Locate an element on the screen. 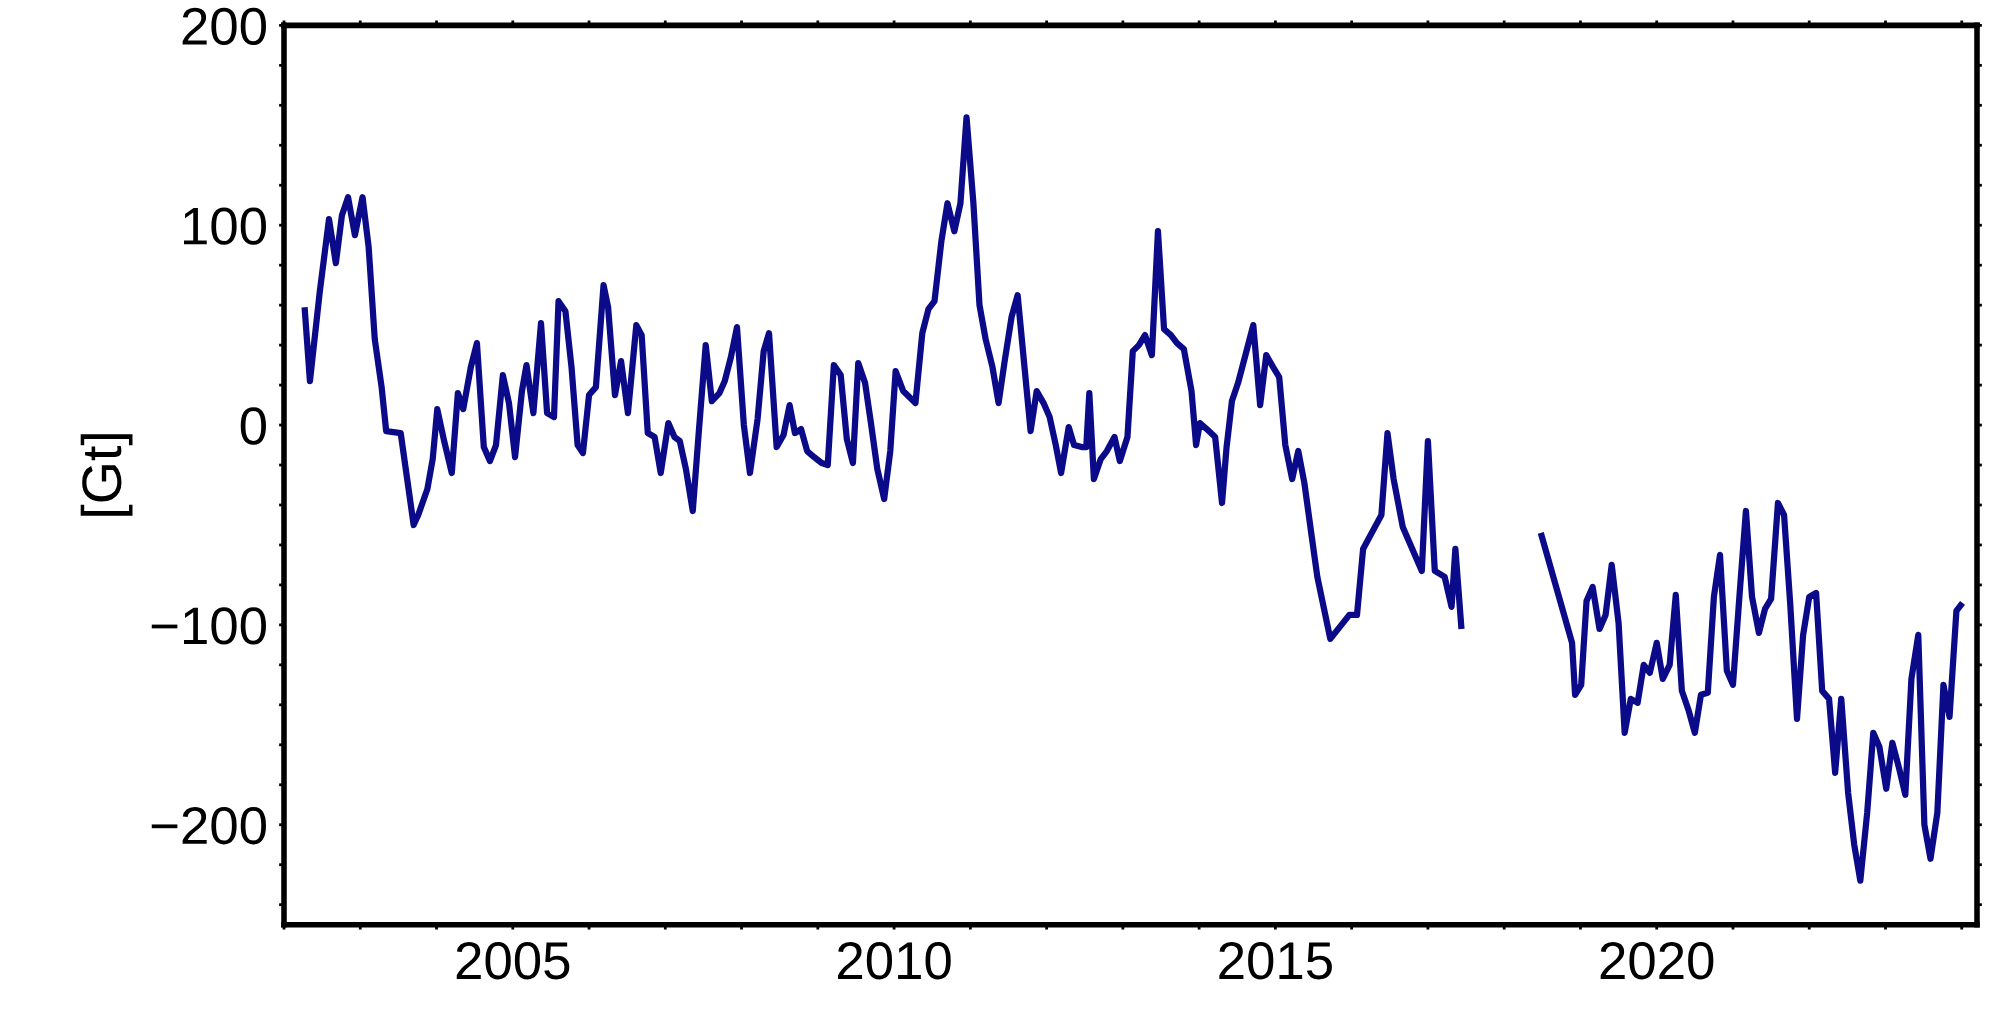 Image resolution: width=2000 pixels, height=1015 pixels. y-tick-label: −100 is located at coordinates (208, 626).